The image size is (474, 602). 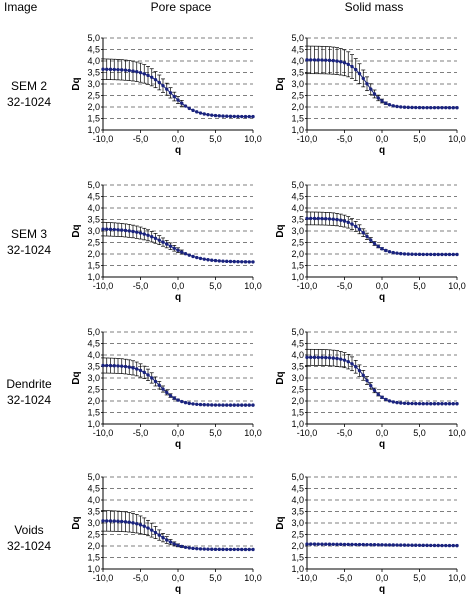 I want to click on x-tick-label: 5,0, so click(x=215, y=433).